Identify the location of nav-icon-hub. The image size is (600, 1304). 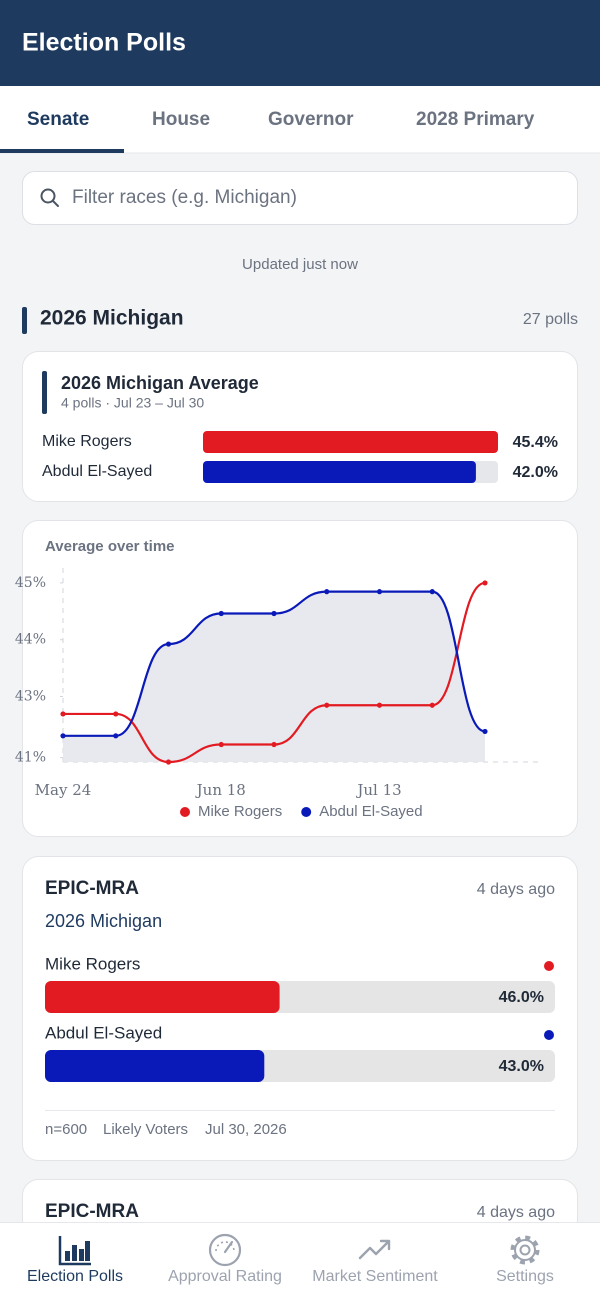
(525, 1250).